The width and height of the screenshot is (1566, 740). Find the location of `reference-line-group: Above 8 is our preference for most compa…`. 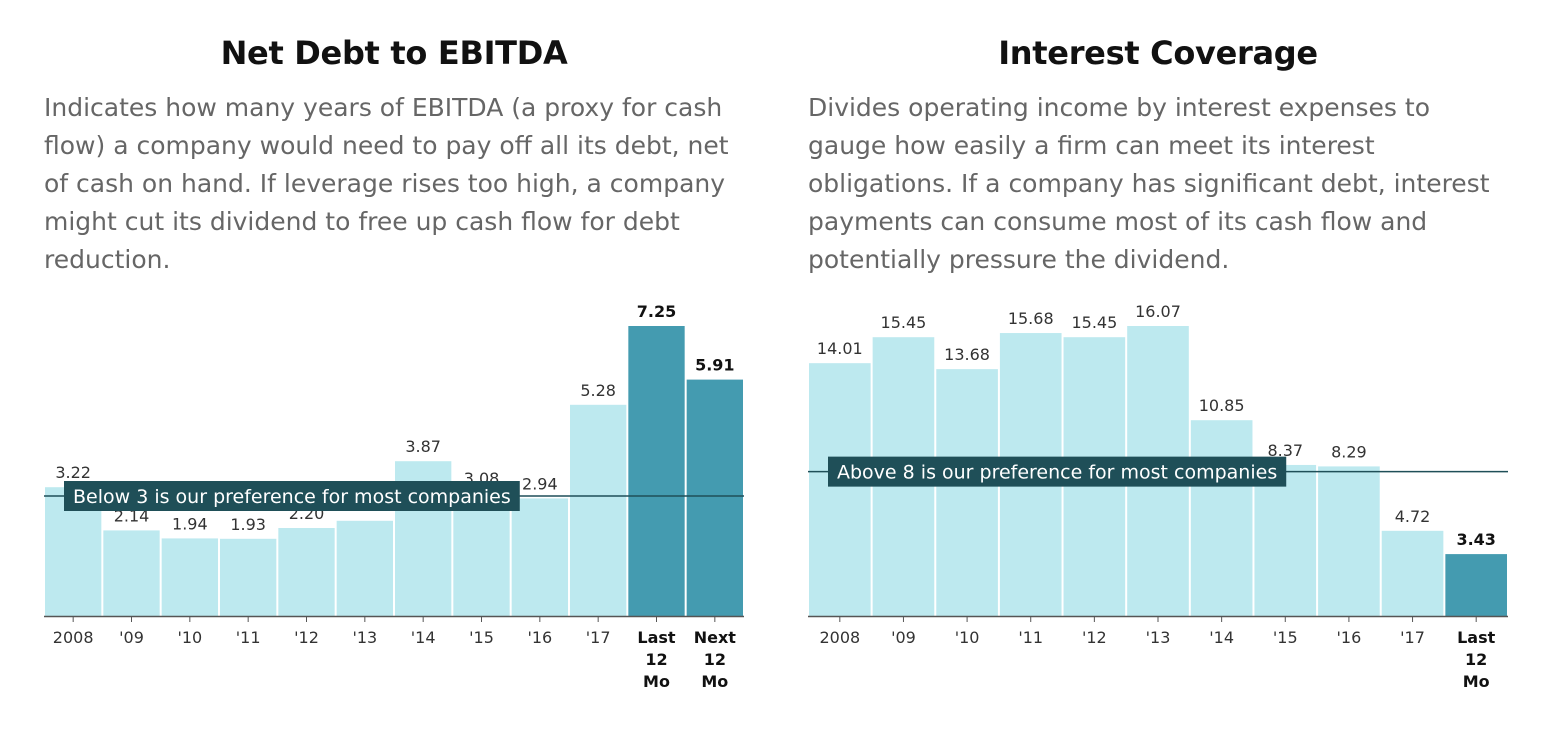

reference-line-group: Above 8 is our preference for most compa… is located at coordinates (1158, 471).